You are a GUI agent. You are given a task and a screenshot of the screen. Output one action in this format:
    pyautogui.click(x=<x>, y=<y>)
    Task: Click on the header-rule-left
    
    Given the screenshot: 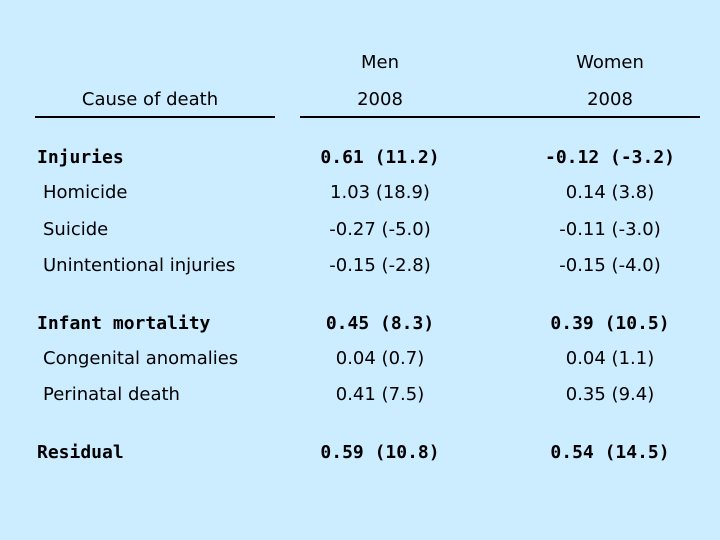 What is the action you would take?
    pyautogui.click(x=155, y=117)
    